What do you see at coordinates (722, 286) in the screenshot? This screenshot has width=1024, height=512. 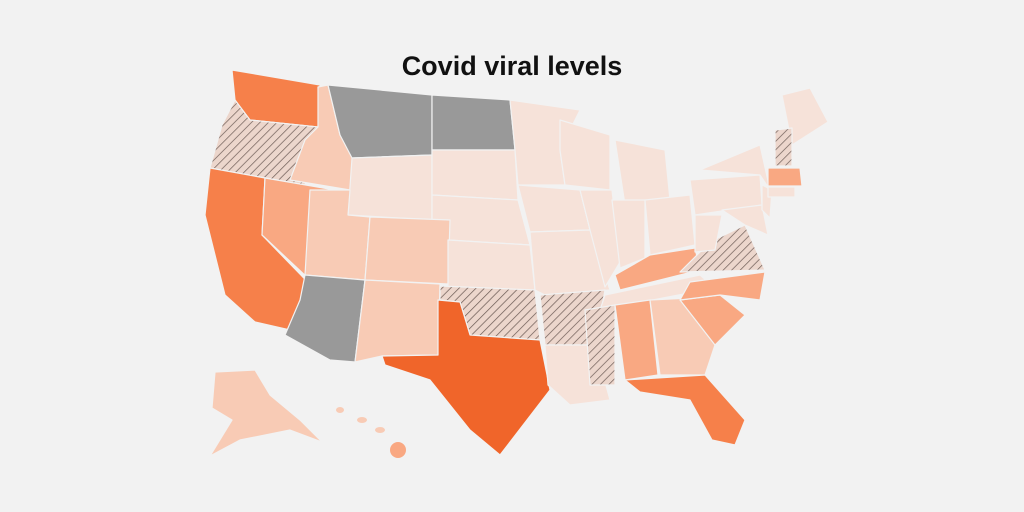 I see `state-nc` at bounding box center [722, 286].